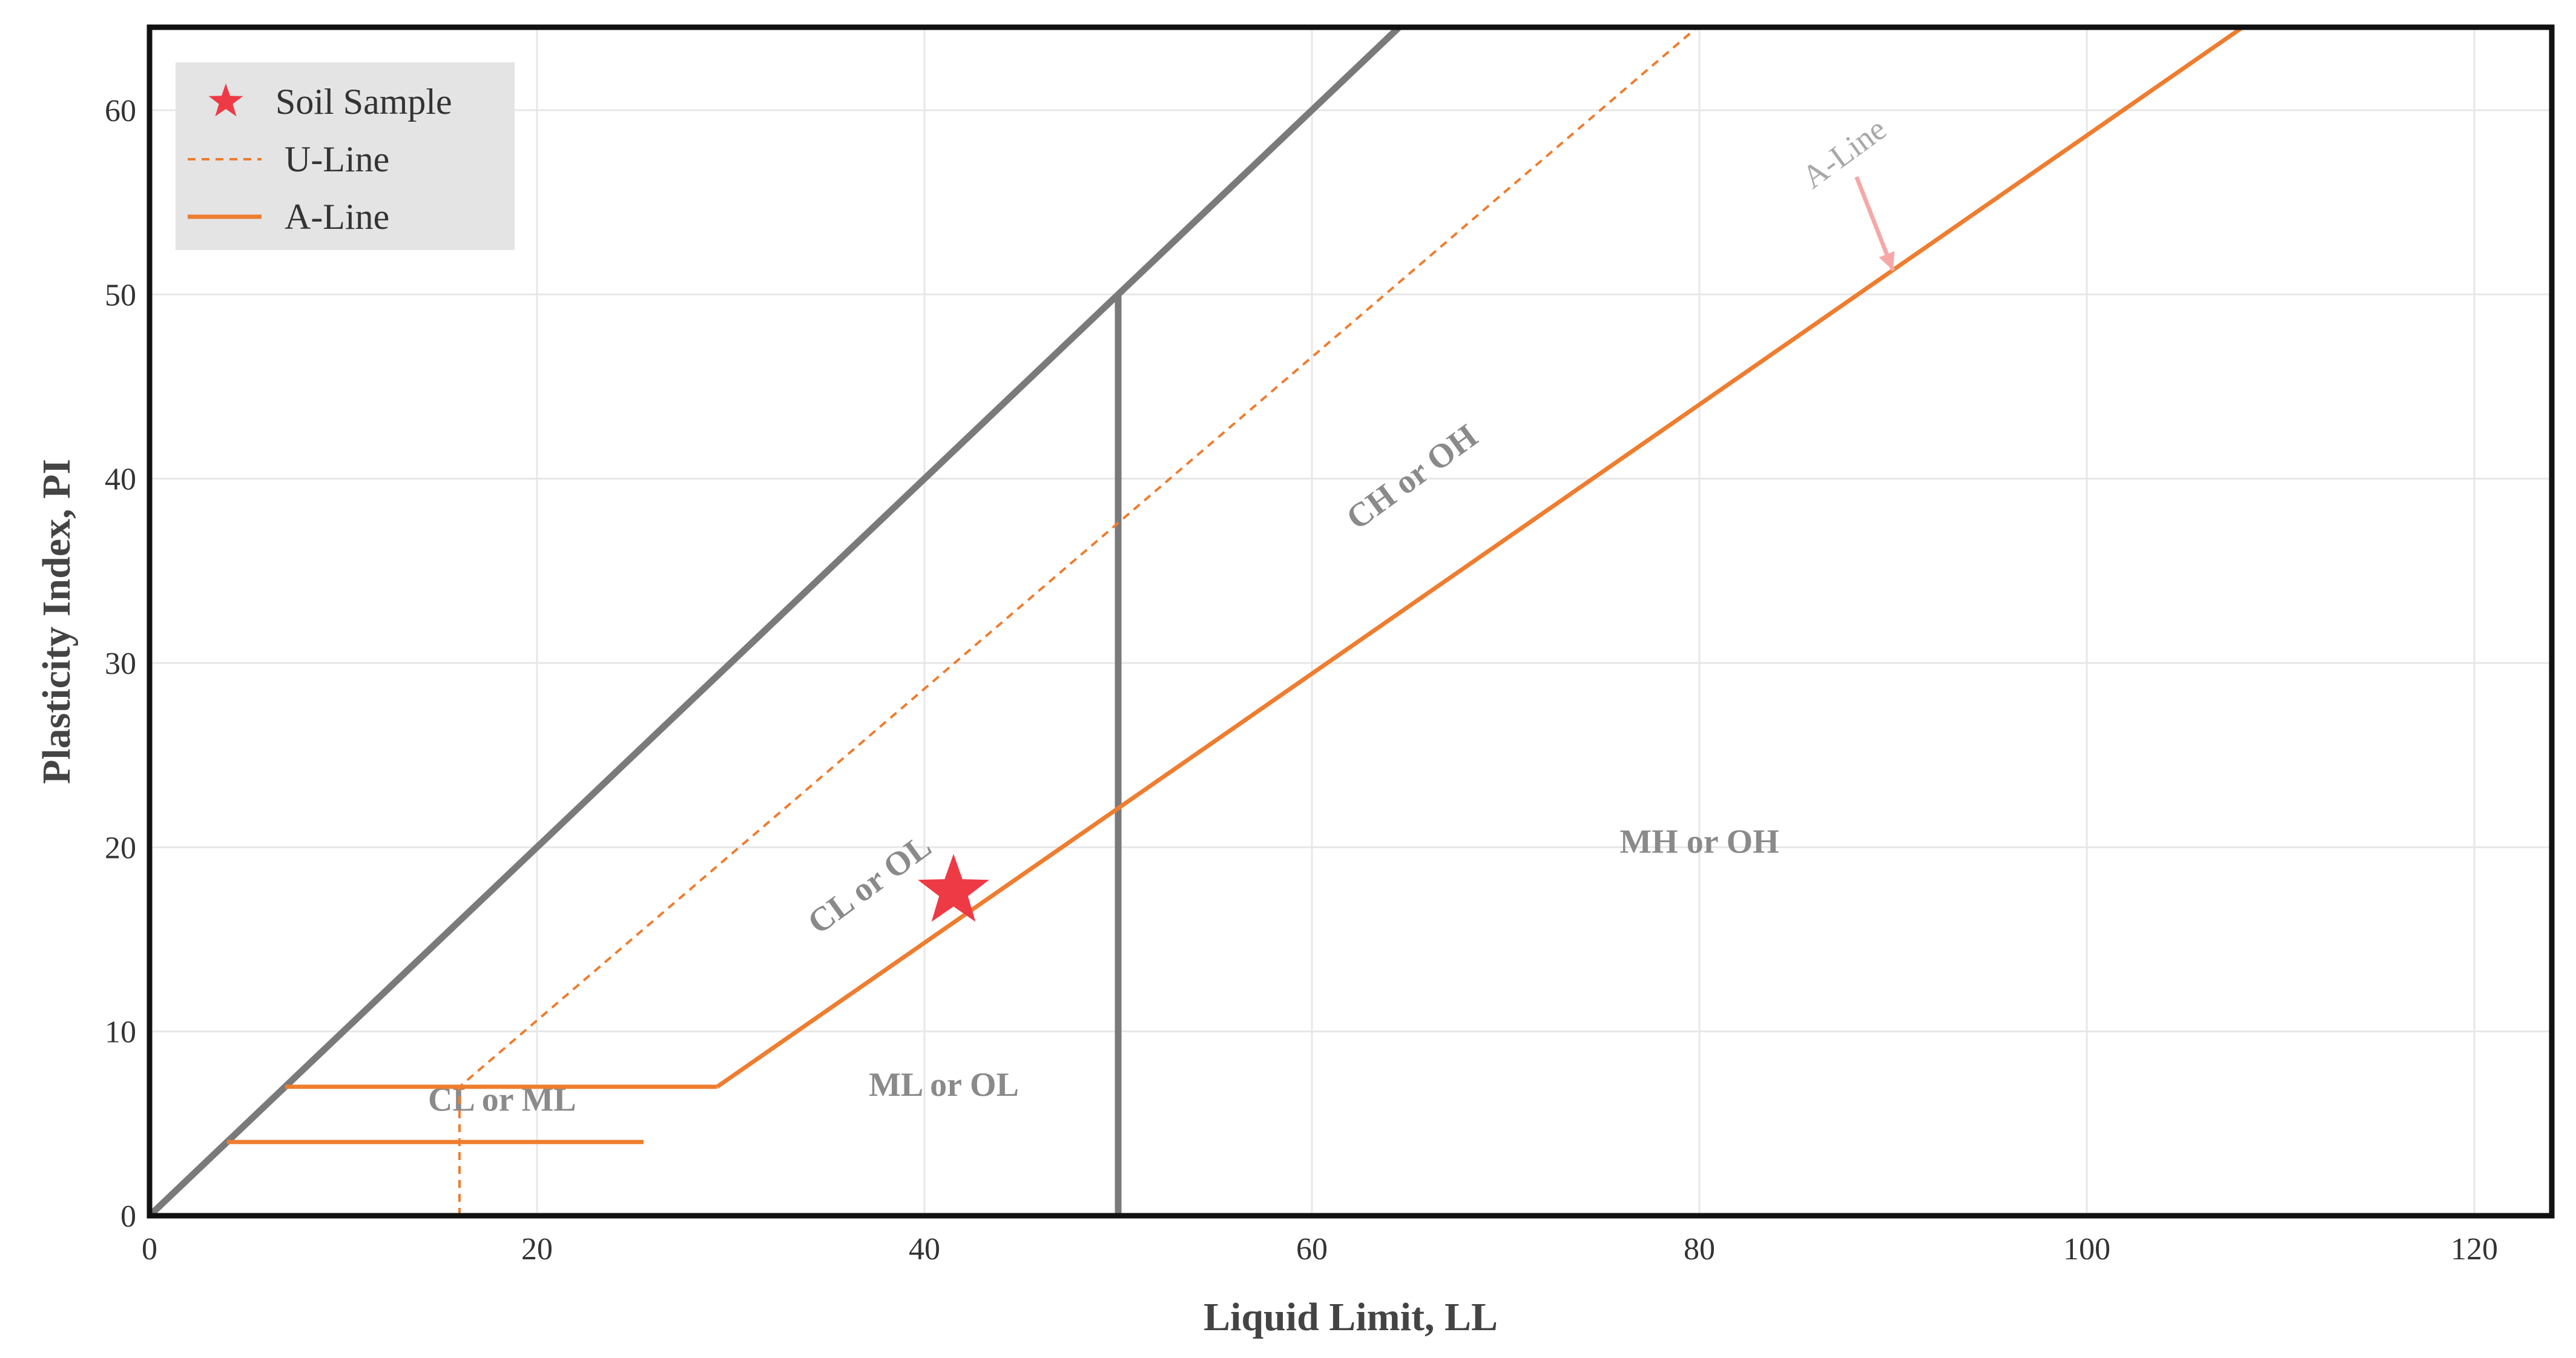  I want to click on legend: Soil Sample U-Line A-Line, so click(345, 156).